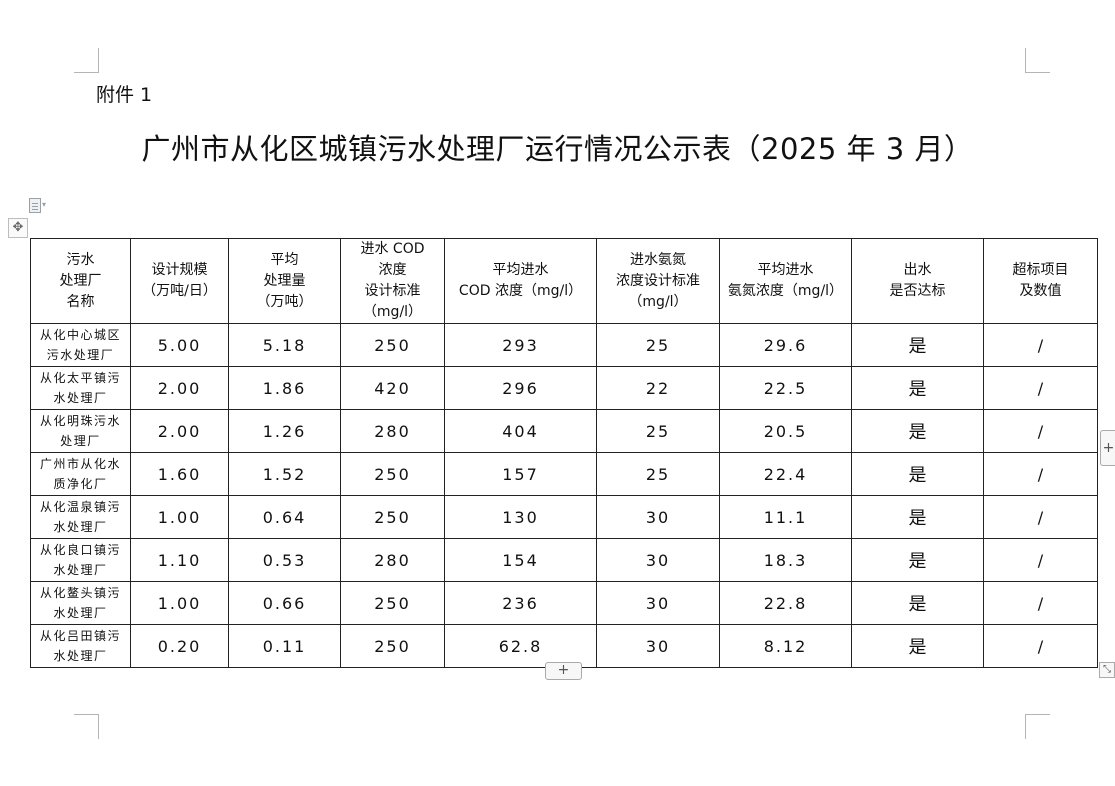  I want to click on cell-avg-cod: 130, so click(520, 517).